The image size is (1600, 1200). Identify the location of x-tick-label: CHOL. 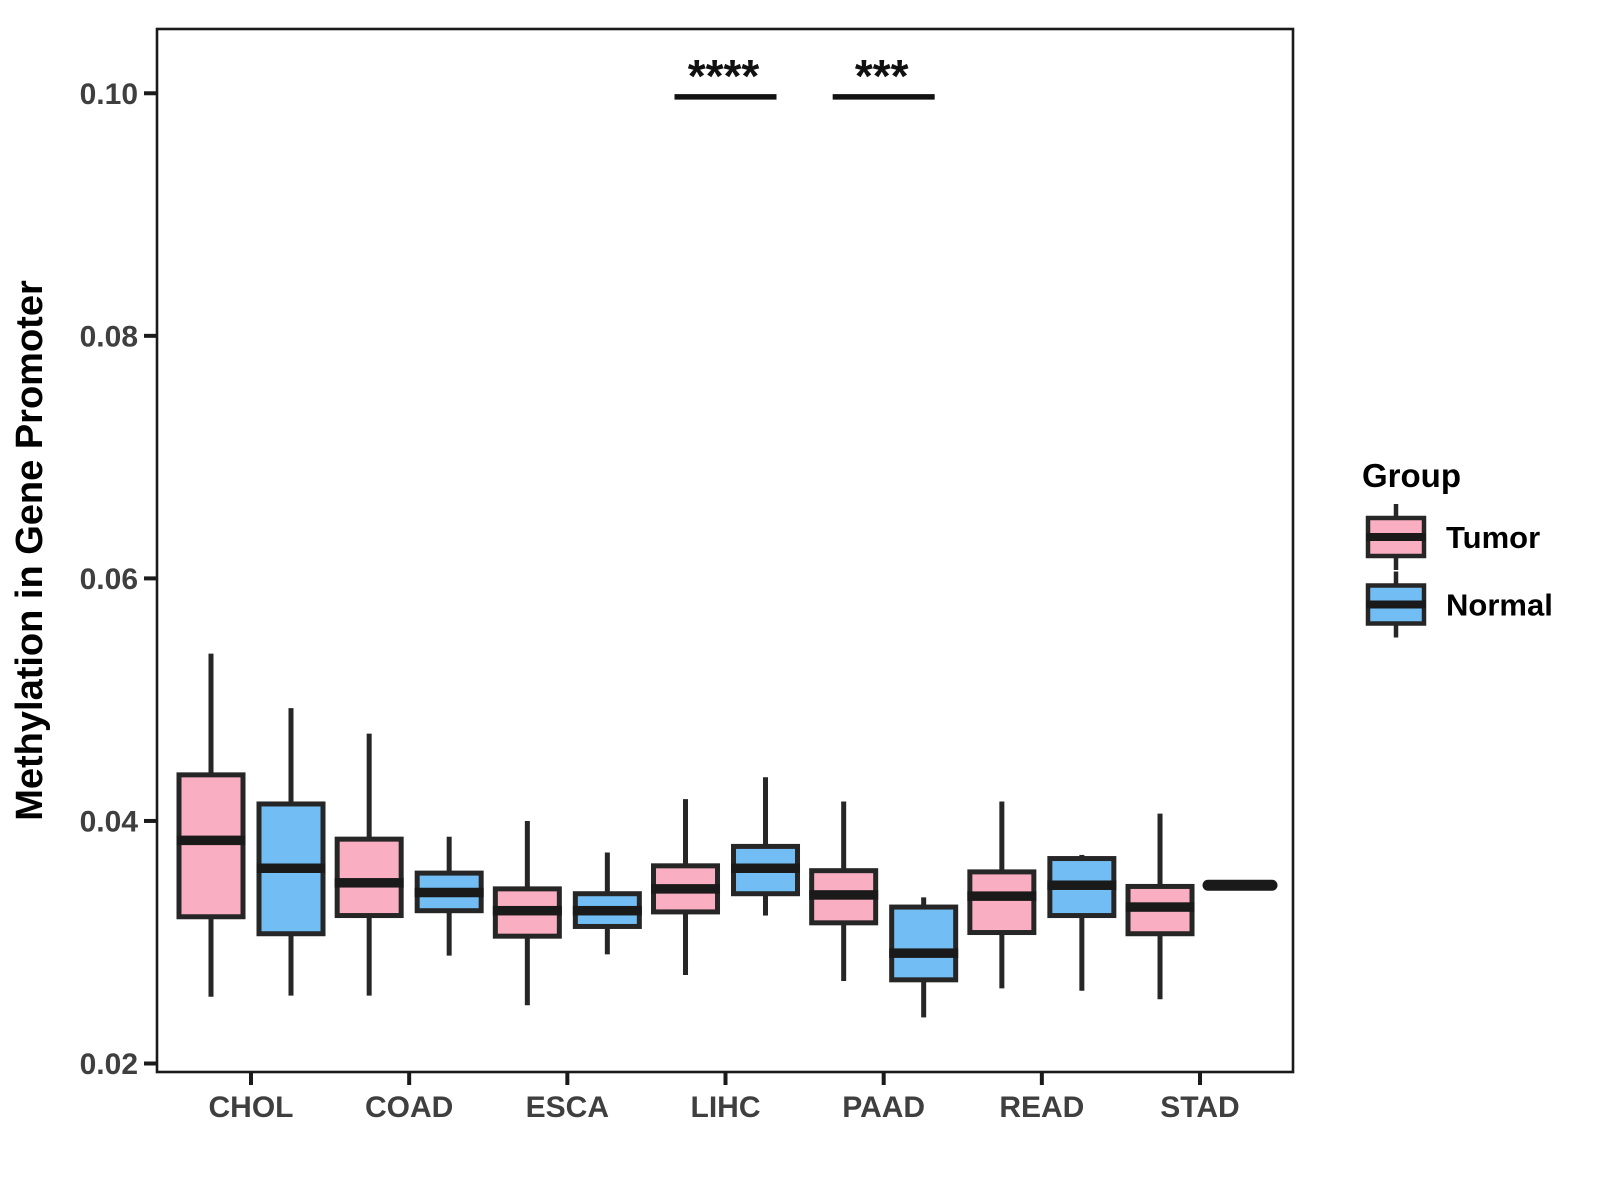
(251, 1107).